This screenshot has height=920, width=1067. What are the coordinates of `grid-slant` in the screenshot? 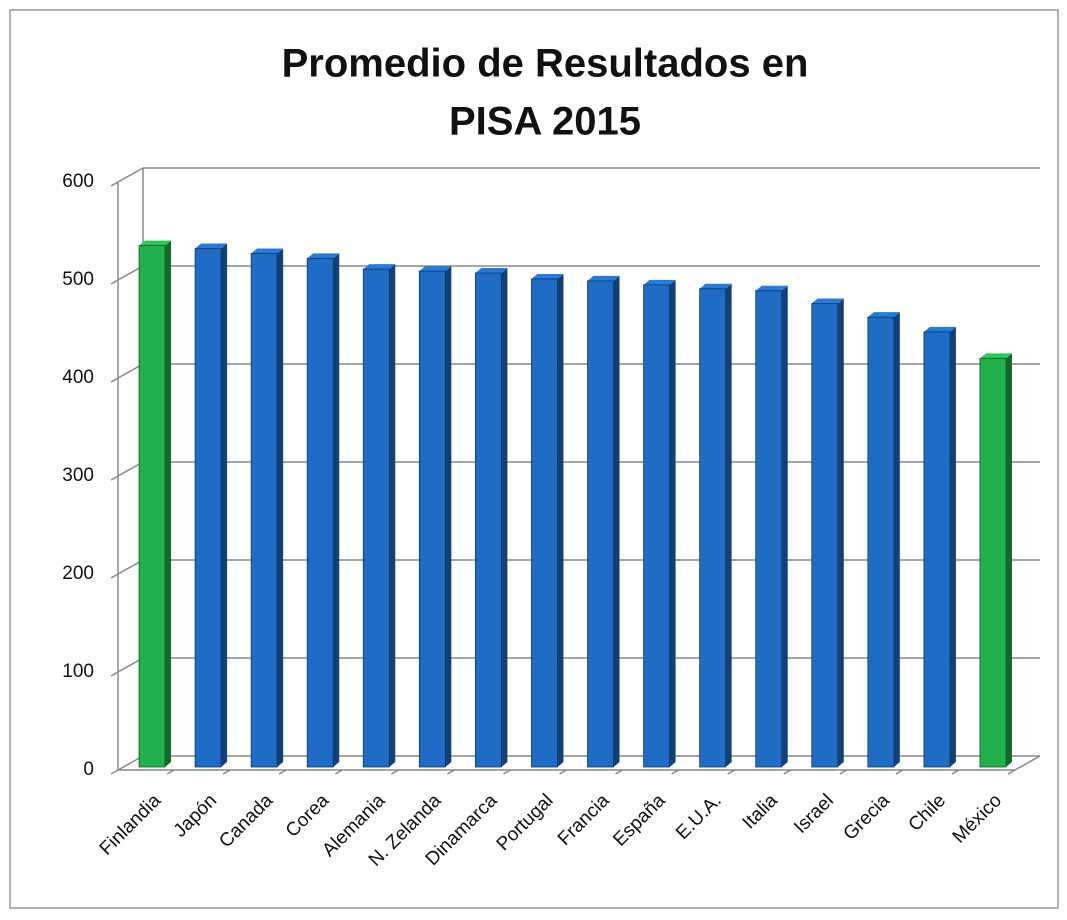 It's located at (130, 175).